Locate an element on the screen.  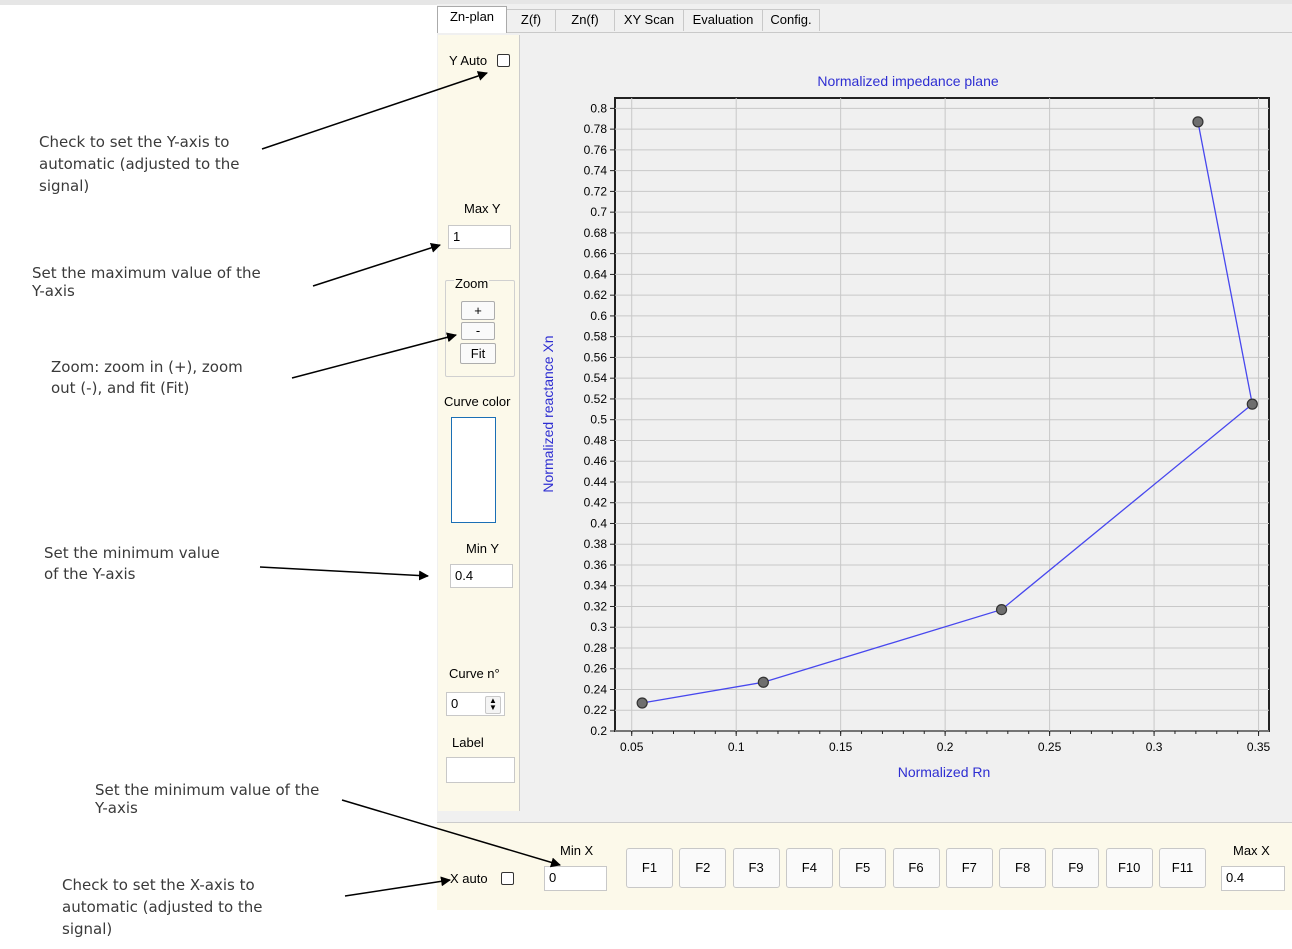
y-tick-label: 0.72 is located at coordinates (596, 191).